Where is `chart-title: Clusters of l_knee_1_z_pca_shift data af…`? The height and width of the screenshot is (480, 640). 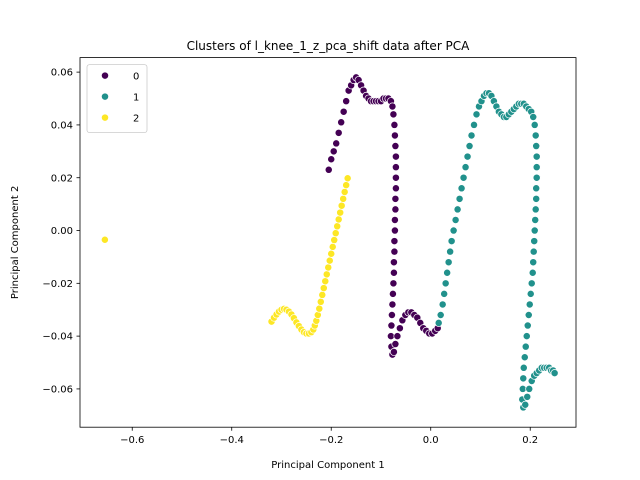
chart-title: Clusters of l_knee_1_z_pca_shift data af… is located at coordinates (329, 46).